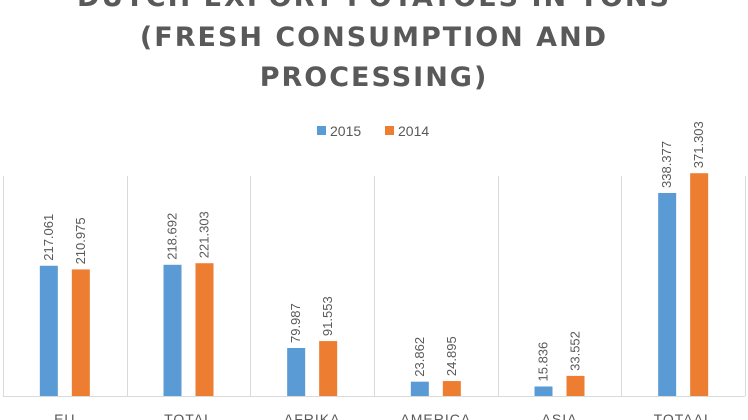 Image resolution: width=748 pixels, height=420 pixels. Describe the element at coordinates (374, 37) in the screenshot. I see `chart-title-line-2: (FRESH CONSUMPTION AND` at that location.